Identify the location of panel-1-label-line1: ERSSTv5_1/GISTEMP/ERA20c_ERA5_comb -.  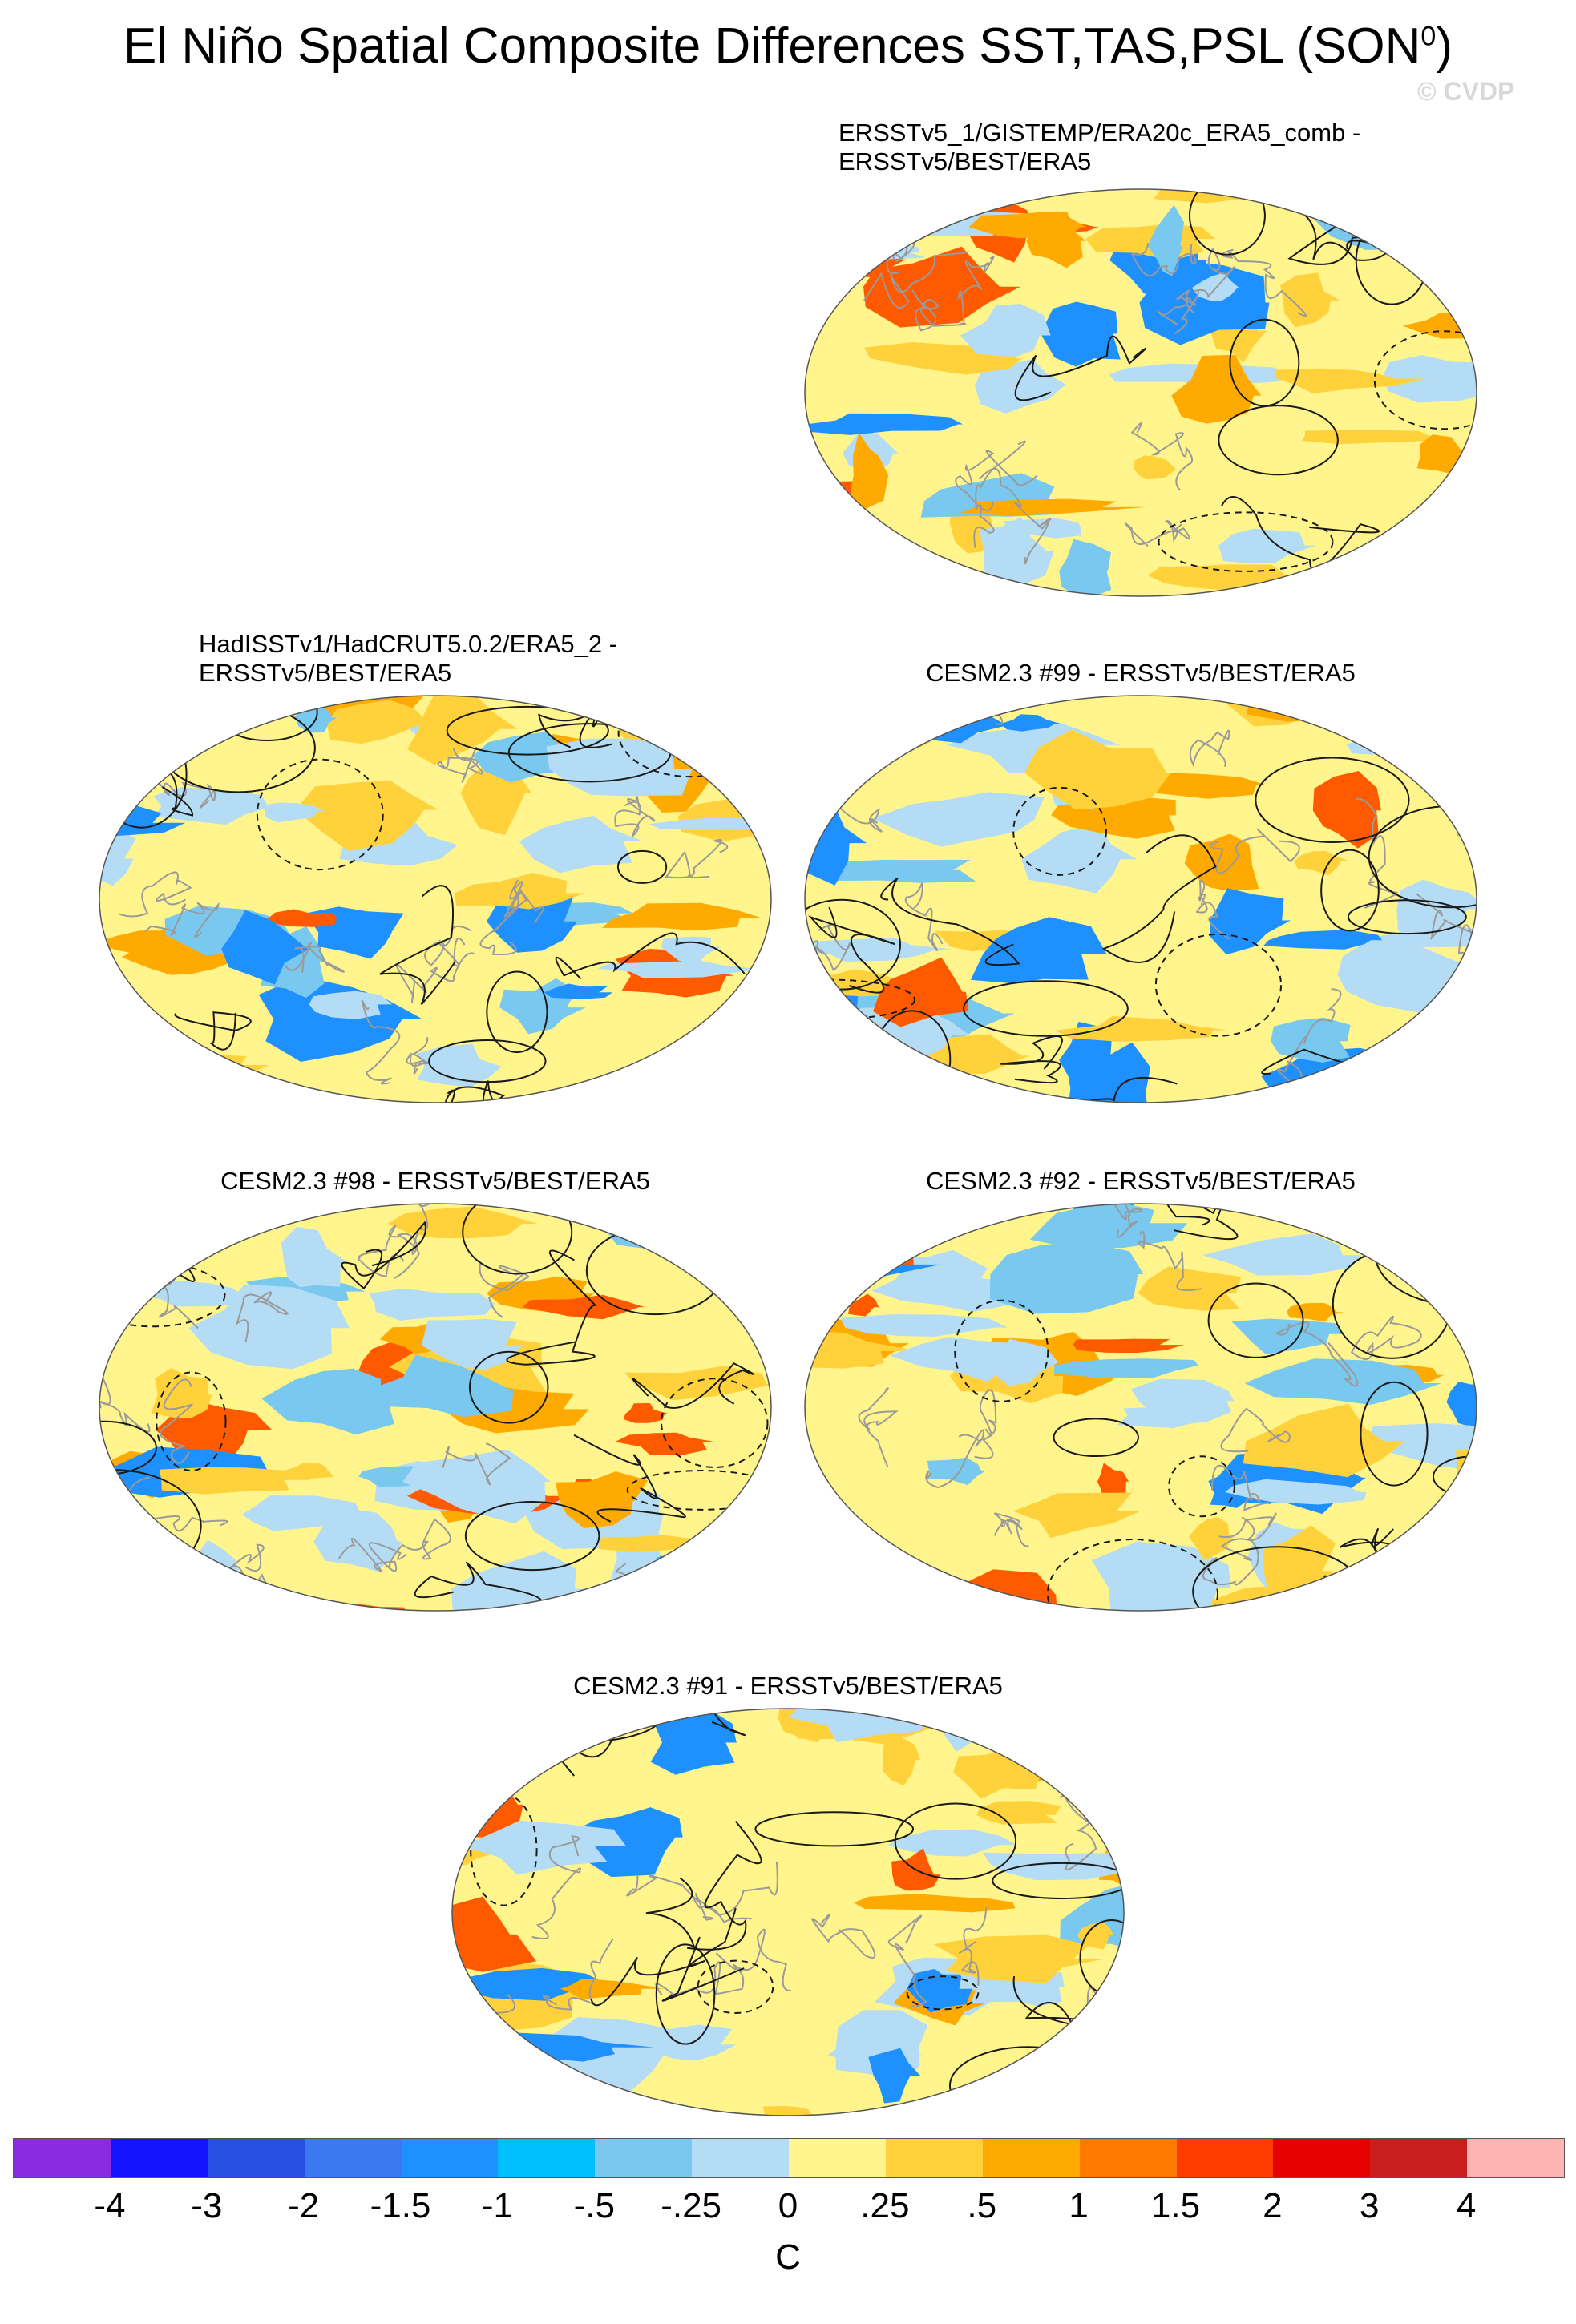
(1100, 133).